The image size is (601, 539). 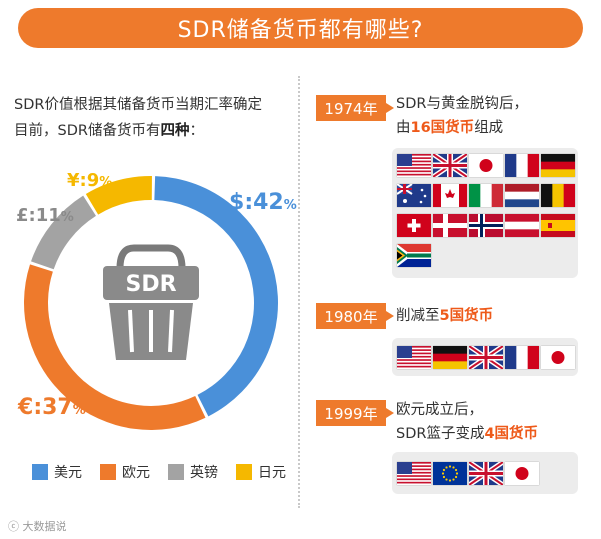 What do you see at coordinates (522, 195) in the screenshot?
I see `flag-nl-icon` at bounding box center [522, 195].